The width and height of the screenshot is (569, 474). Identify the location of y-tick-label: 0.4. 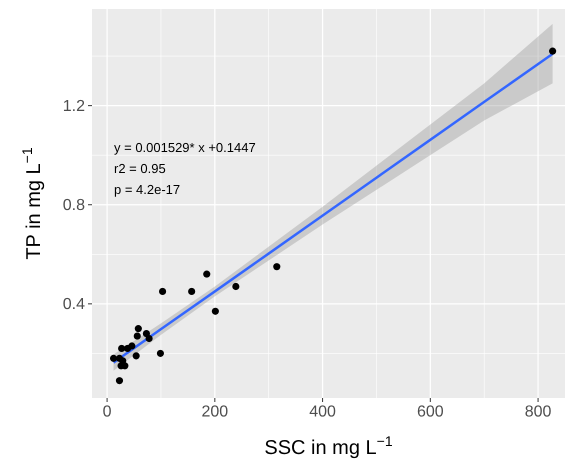
(74, 304).